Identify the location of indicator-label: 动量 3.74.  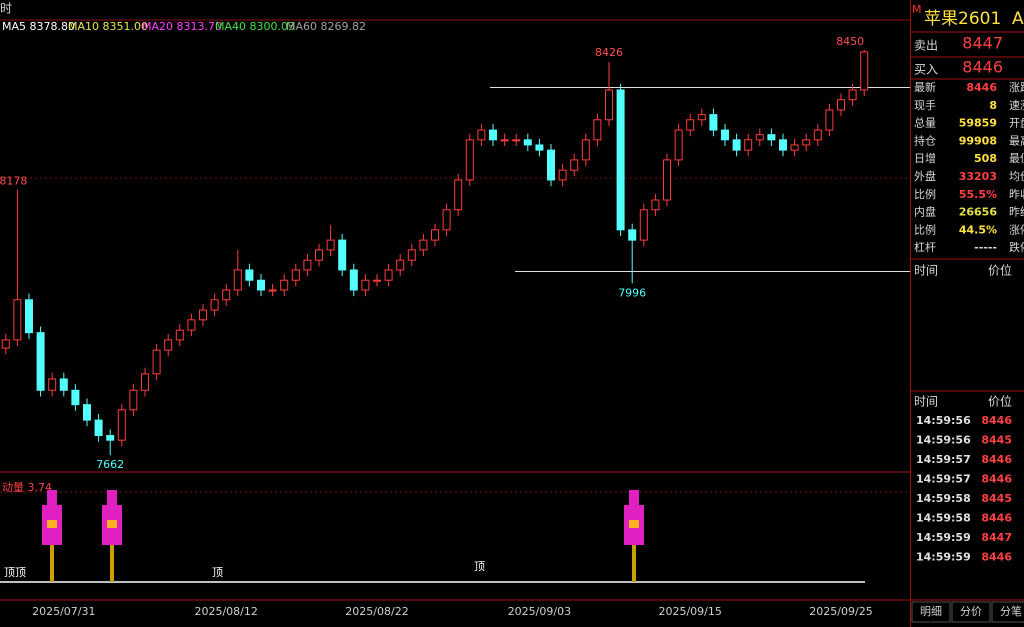
(27, 487).